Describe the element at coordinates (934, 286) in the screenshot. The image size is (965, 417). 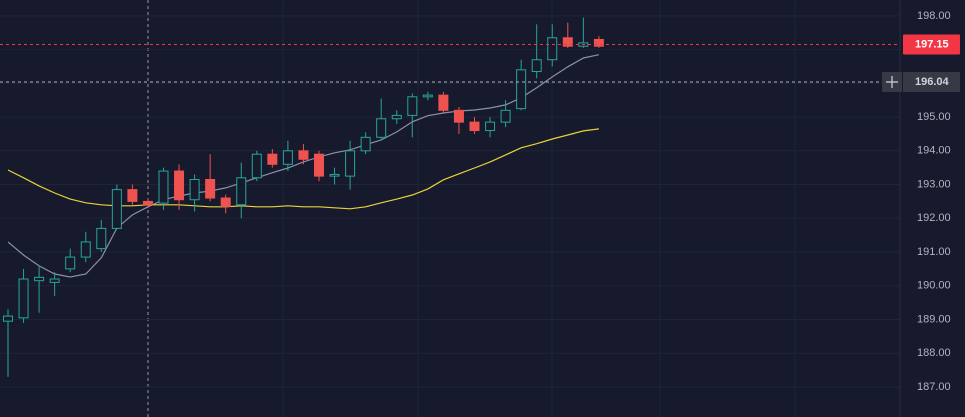
I see `y-tick-label: 190.00` at that location.